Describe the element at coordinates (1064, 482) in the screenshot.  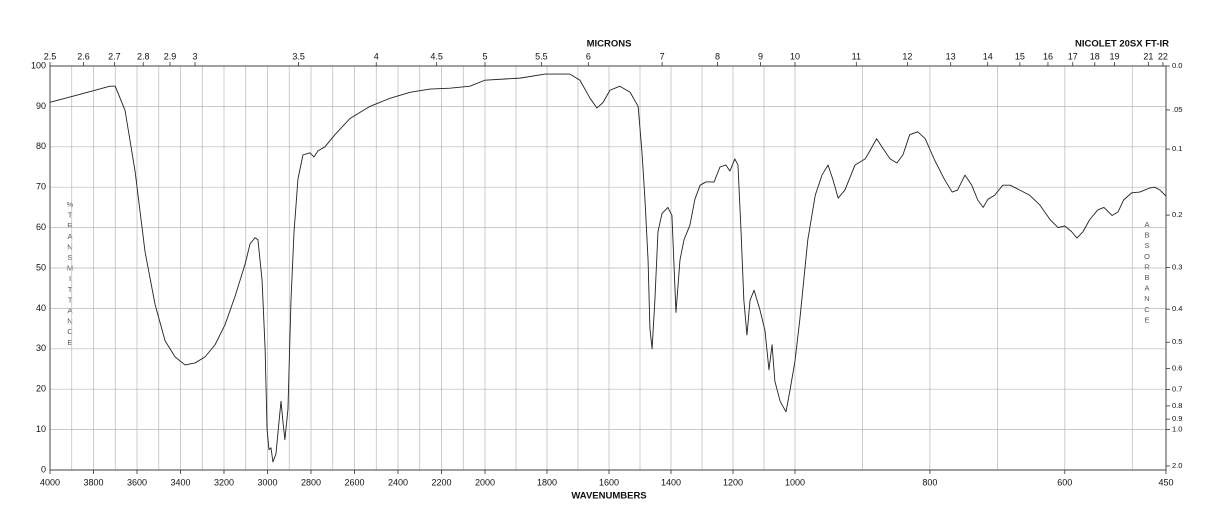
I see `x-tick-label: 600` at that location.